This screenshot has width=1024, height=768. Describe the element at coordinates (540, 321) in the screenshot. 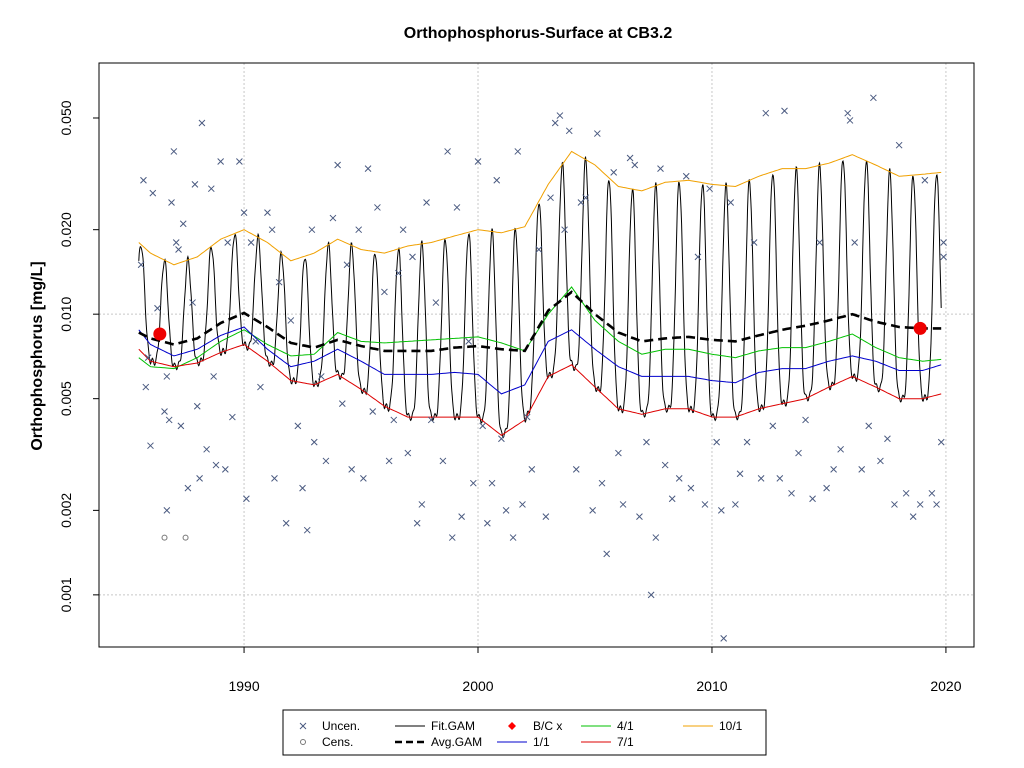

I see `avg-gam-line` at that location.